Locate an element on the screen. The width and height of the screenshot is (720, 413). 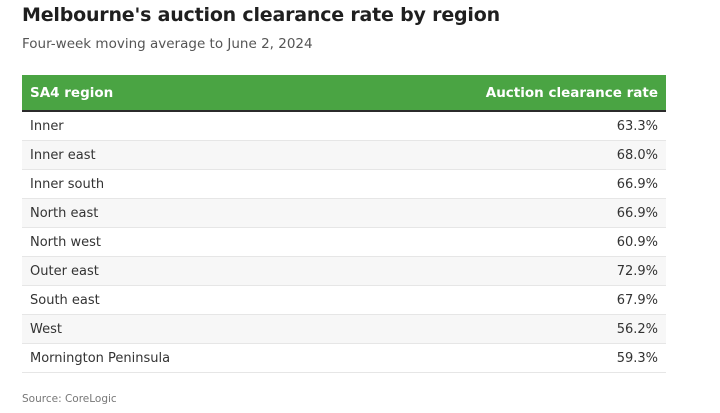
table-row: South east 67.9% is located at coordinates (344, 300).